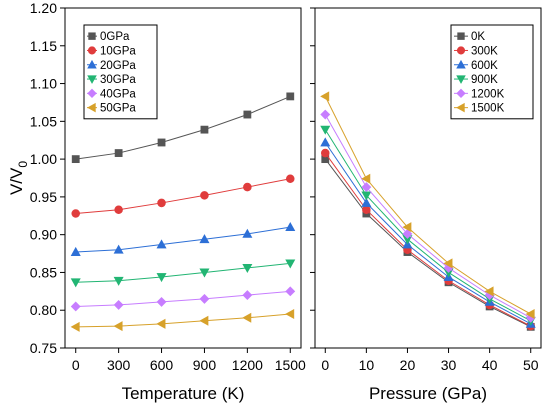  I want to click on left-legend-label: 40GPa, so click(118, 94).